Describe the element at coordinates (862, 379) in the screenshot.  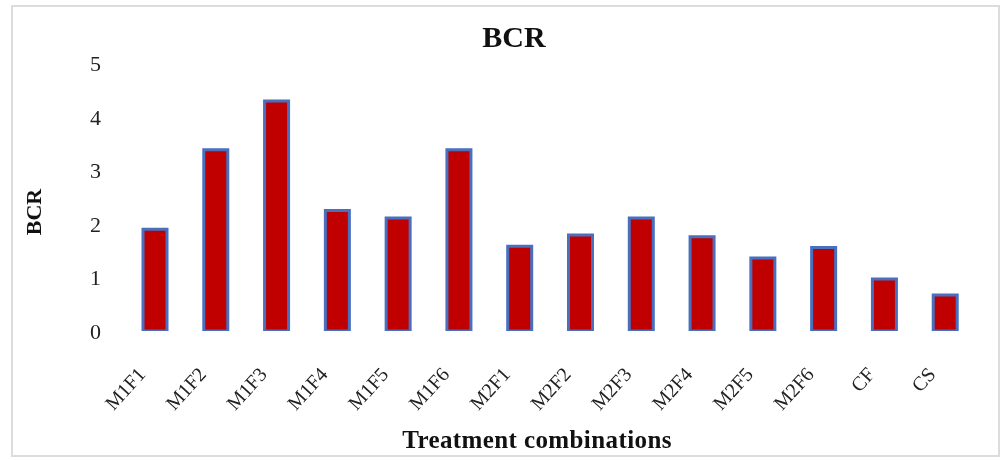
I see `x-tick-label: CF` at that location.